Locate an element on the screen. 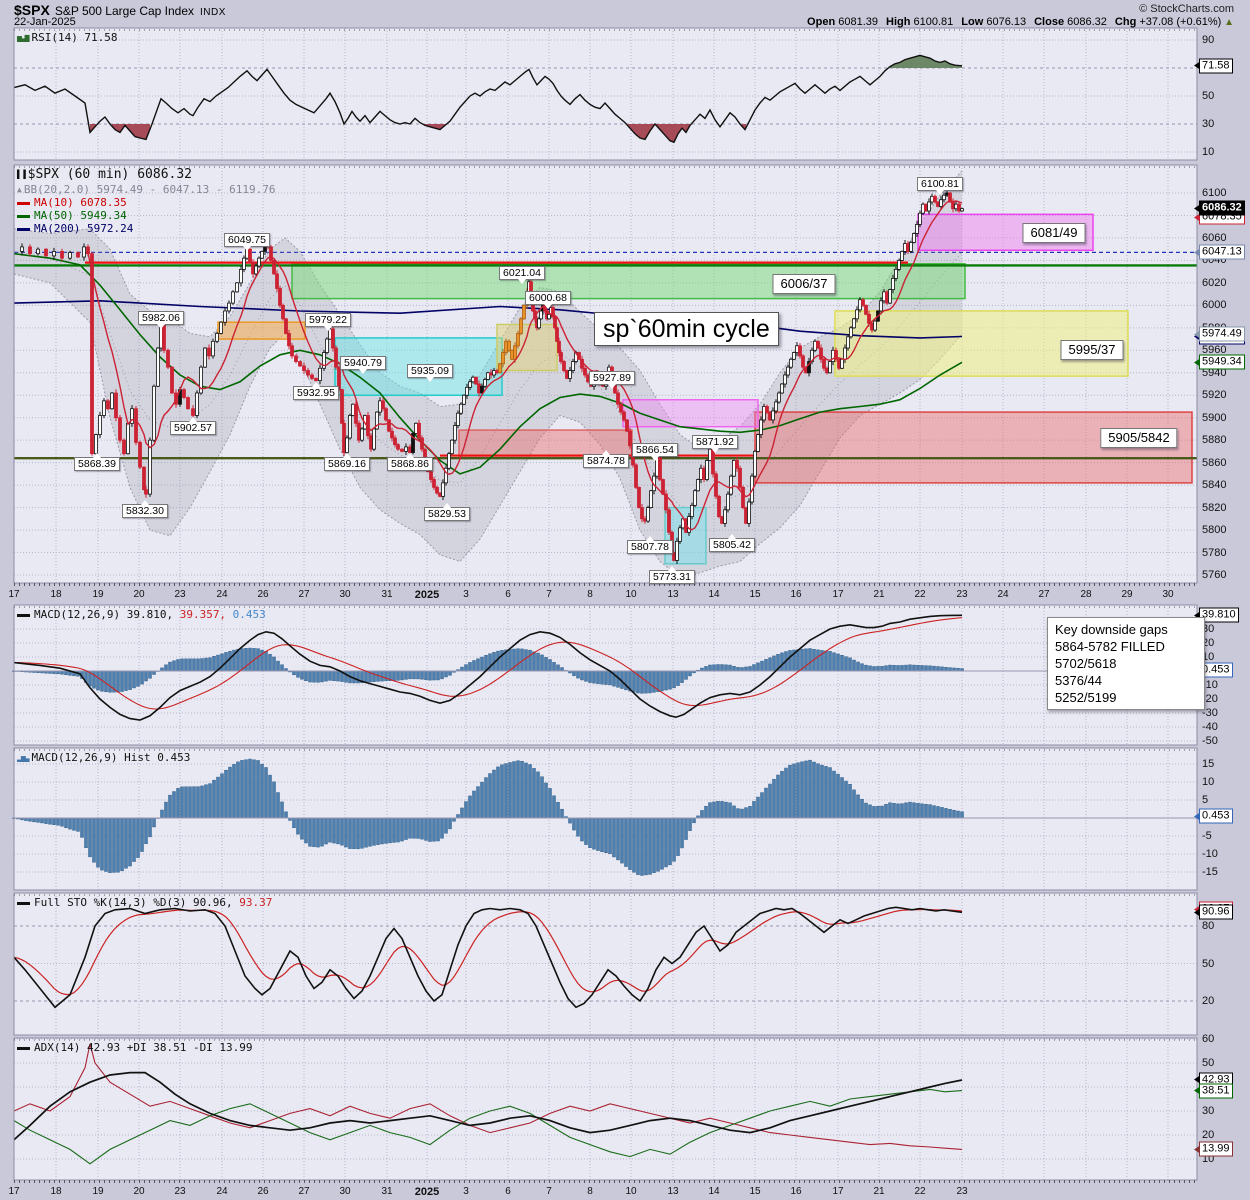 Image resolution: width=1250 pixels, height=1200 pixels. price-annotation-label: 6021.04 is located at coordinates (522, 275).